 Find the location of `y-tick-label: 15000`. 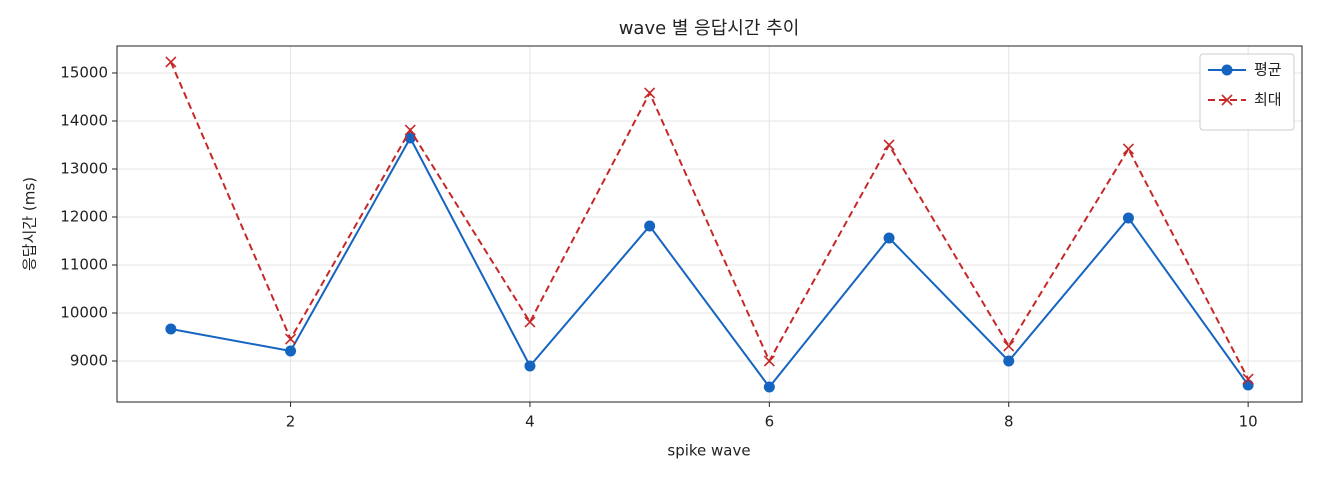

y-tick-label: 15000 is located at coordinates (84, 72).